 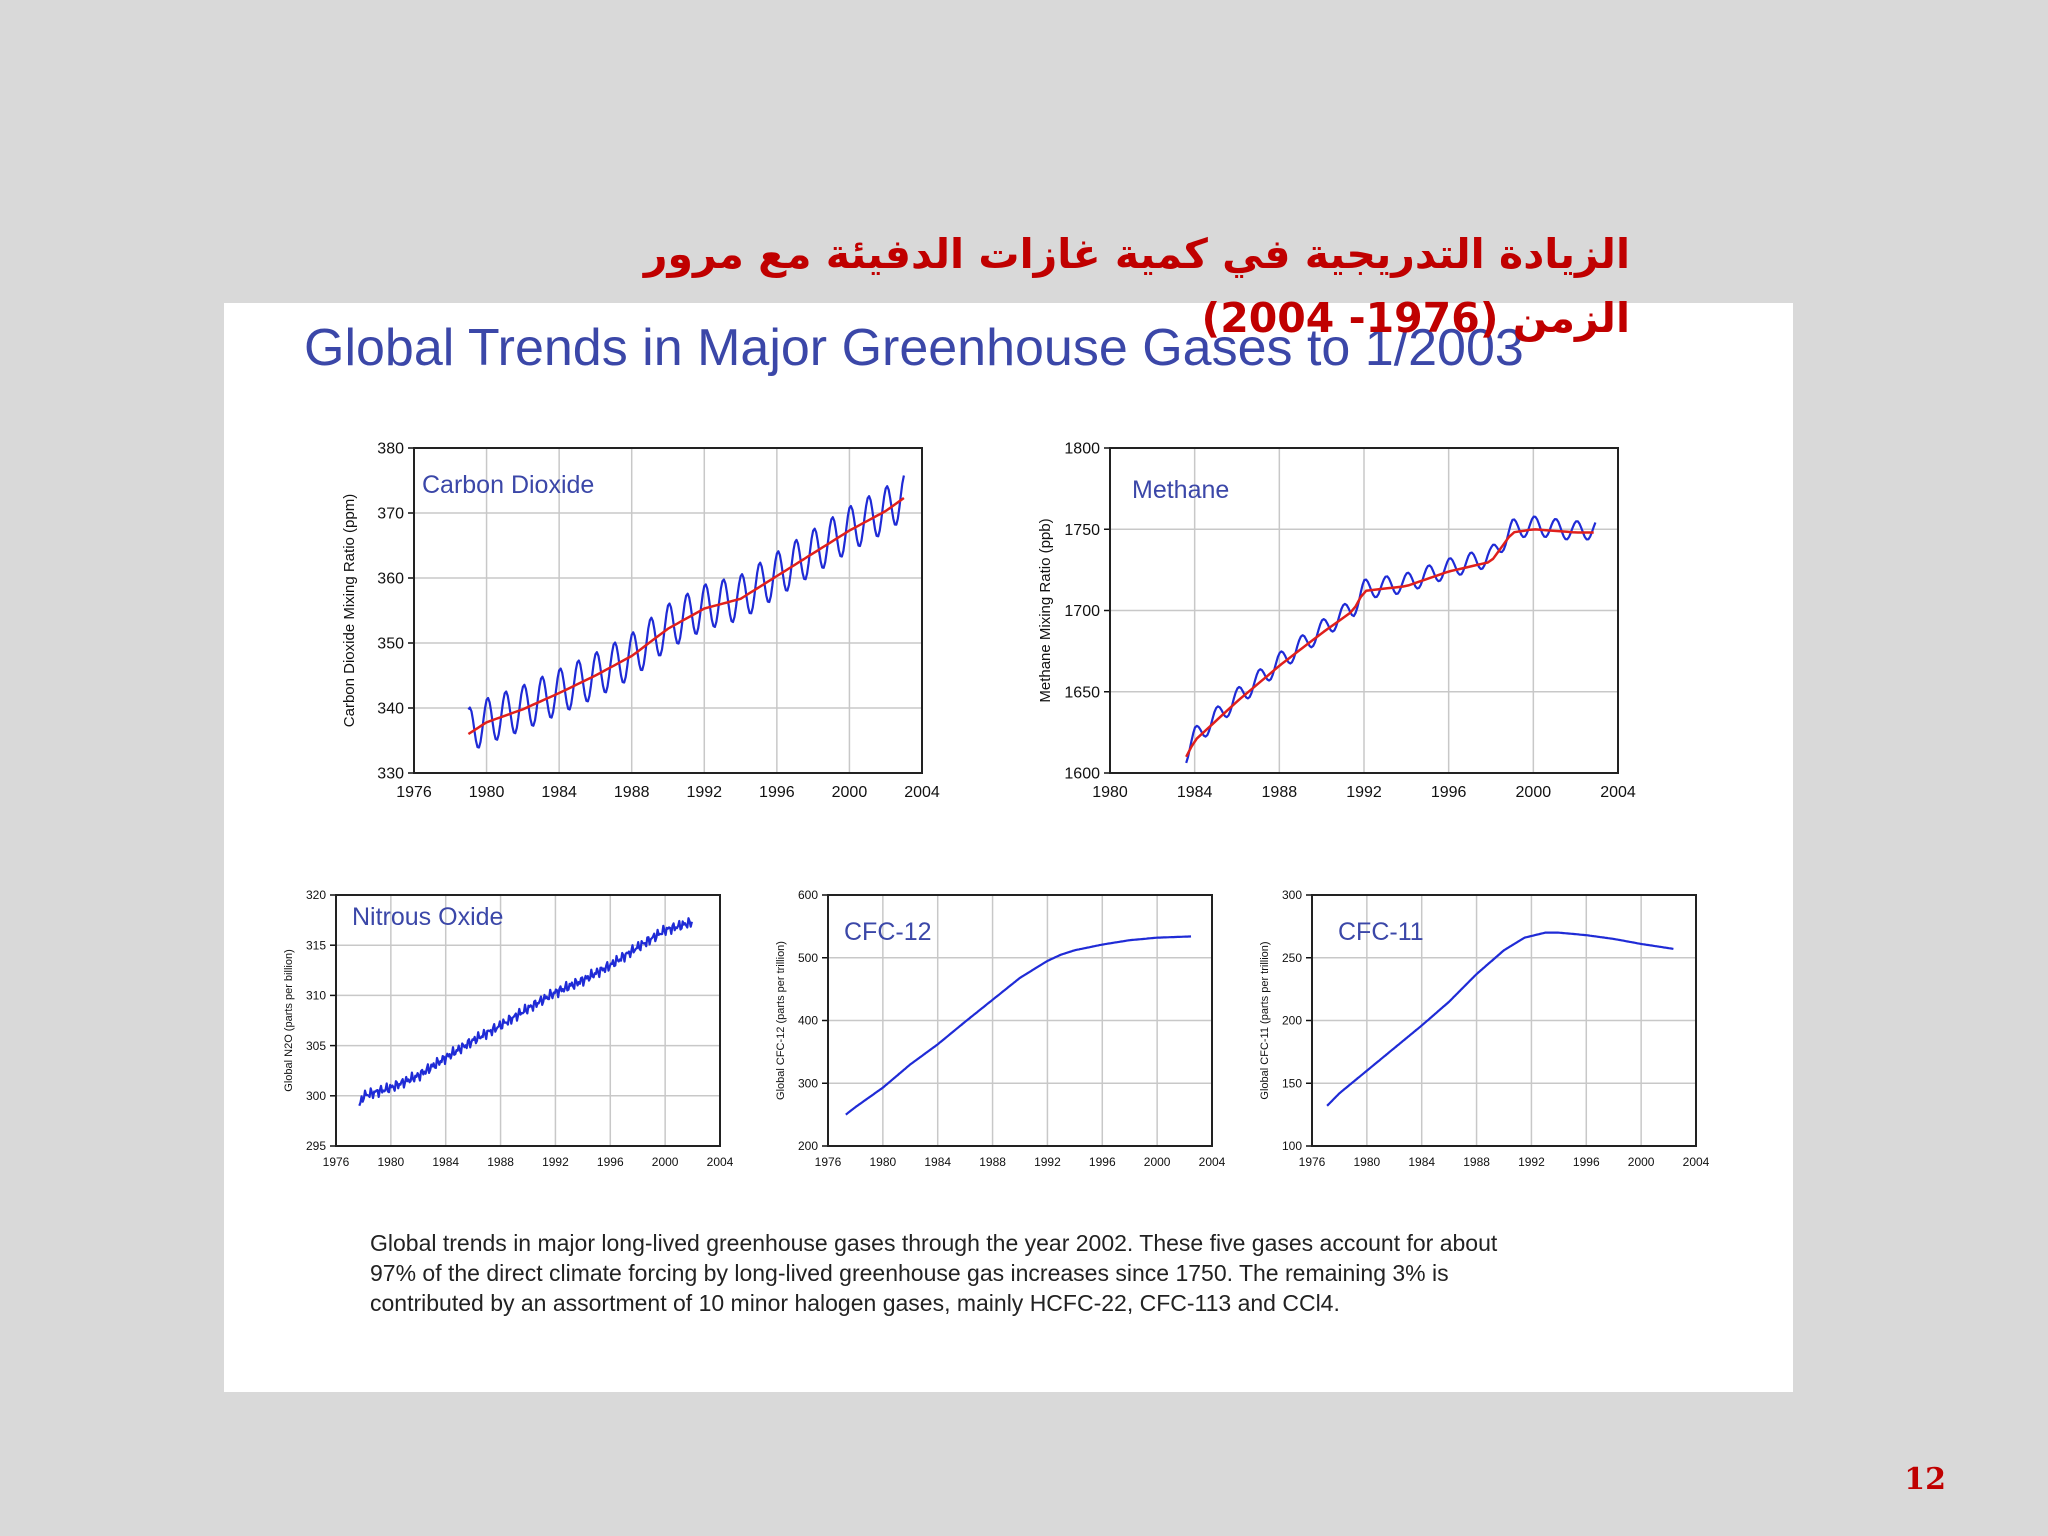 What do you see at coordinates (289, 1020) in the screenshot?
I see `y-axis-label: Global N2O (parts per billion)` at bounding box center [289, 1020].